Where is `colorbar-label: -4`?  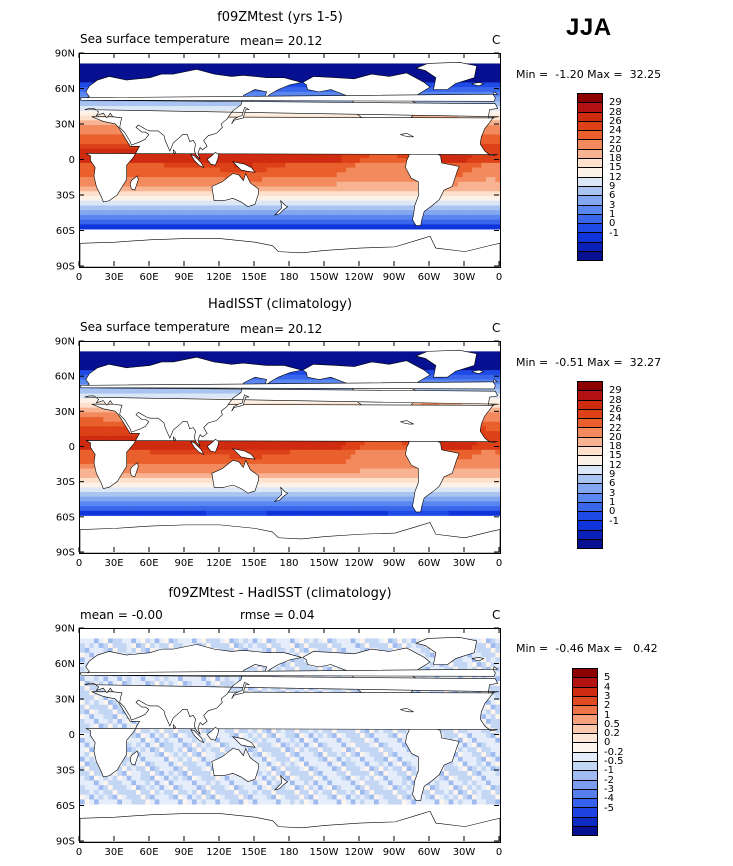 colorbar-label: -4 is located at coordinates (609, 799).